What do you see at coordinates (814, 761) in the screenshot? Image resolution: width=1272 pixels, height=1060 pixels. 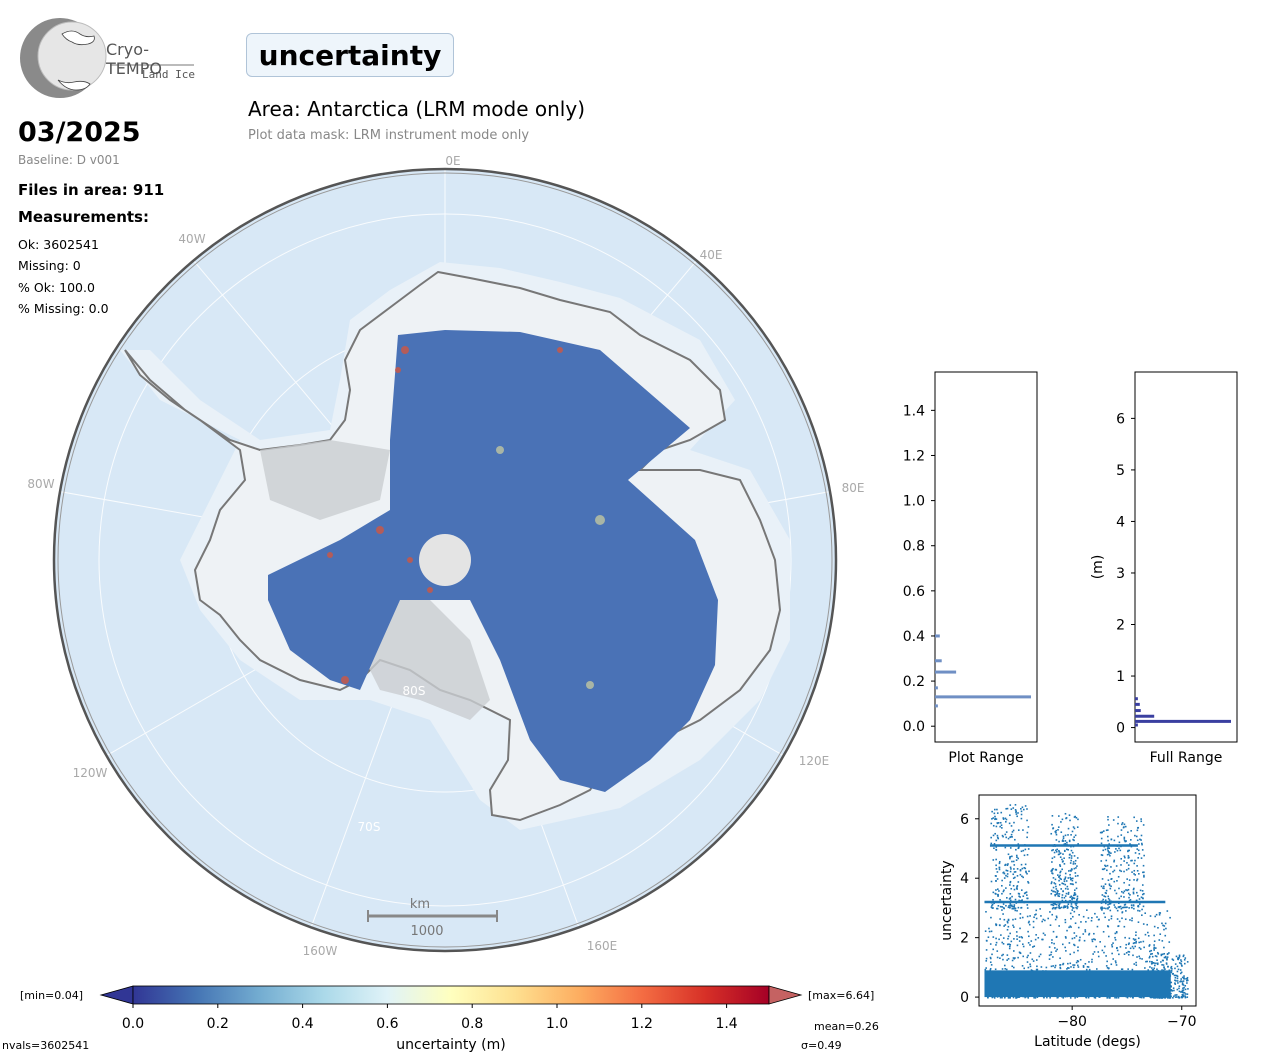 I see `lon-label-120e: 120E` at bounding box center [814, 761].